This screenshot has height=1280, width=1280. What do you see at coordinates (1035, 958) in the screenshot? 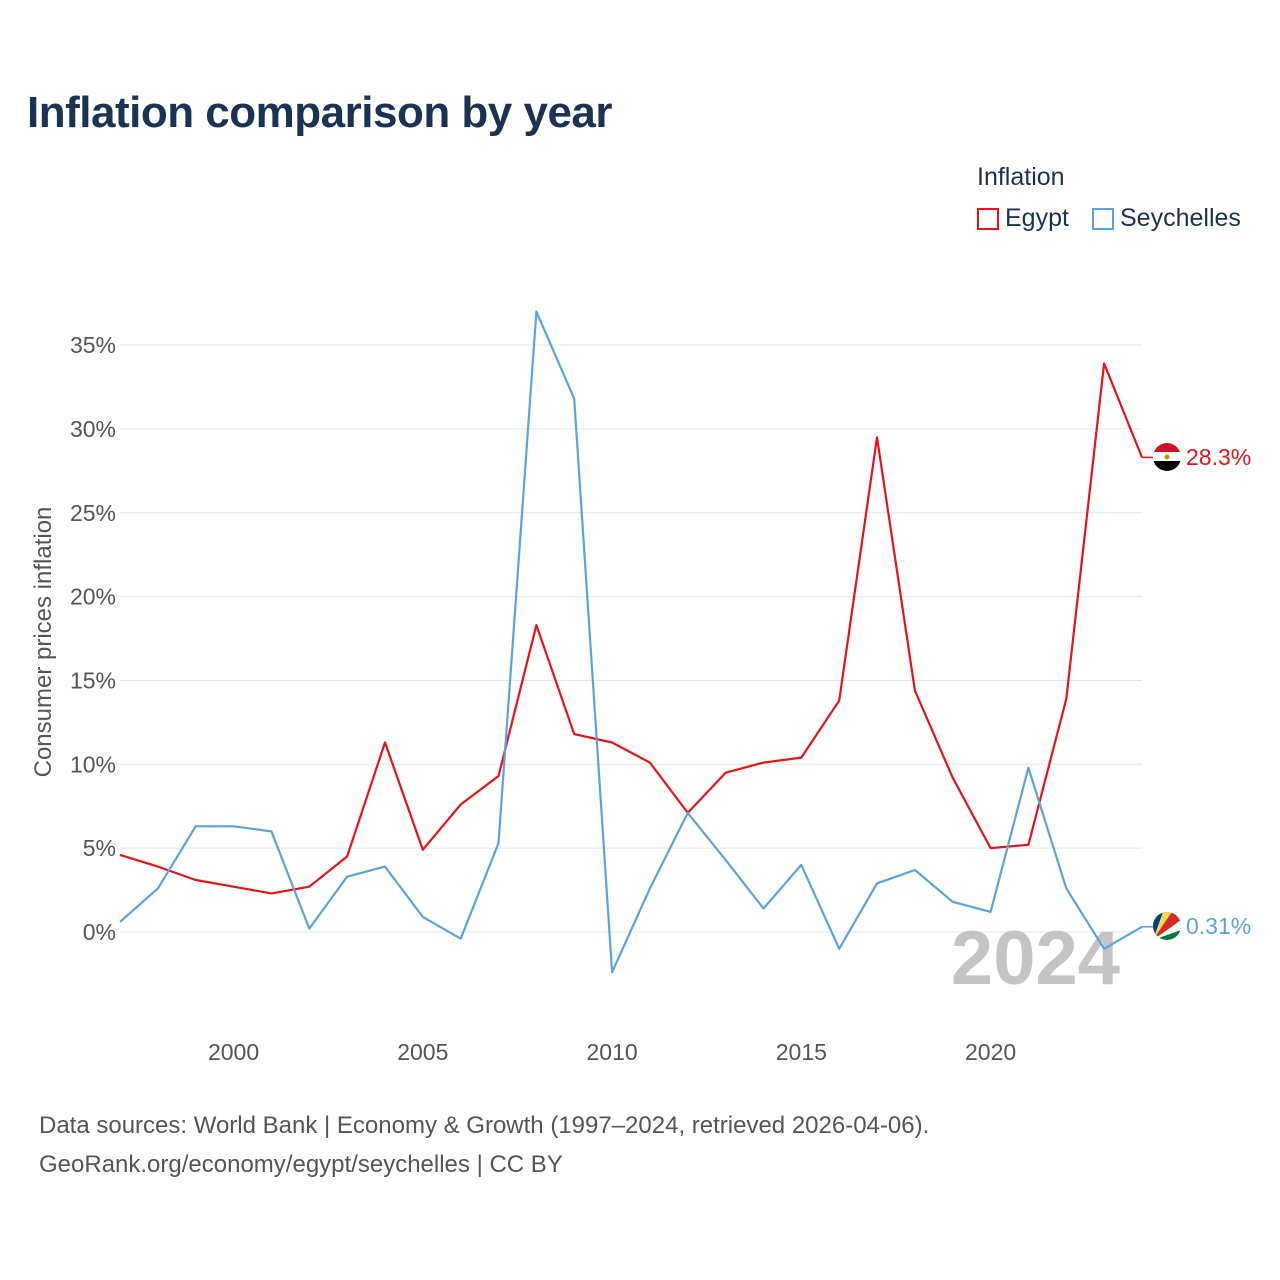
I see `year-overlay: 2024` at bounding box center [1035, 958].